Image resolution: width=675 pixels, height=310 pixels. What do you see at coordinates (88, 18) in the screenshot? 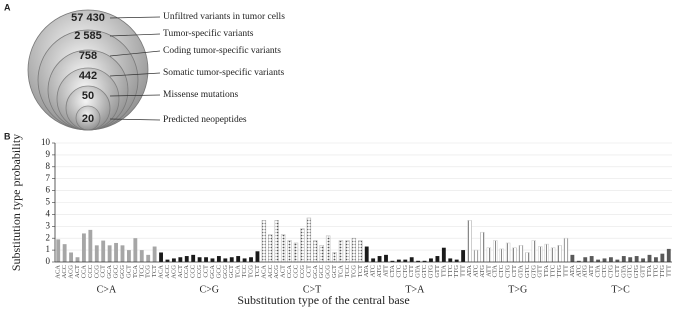
I see `count-label: 57 430` at bounding box center [88, 18].